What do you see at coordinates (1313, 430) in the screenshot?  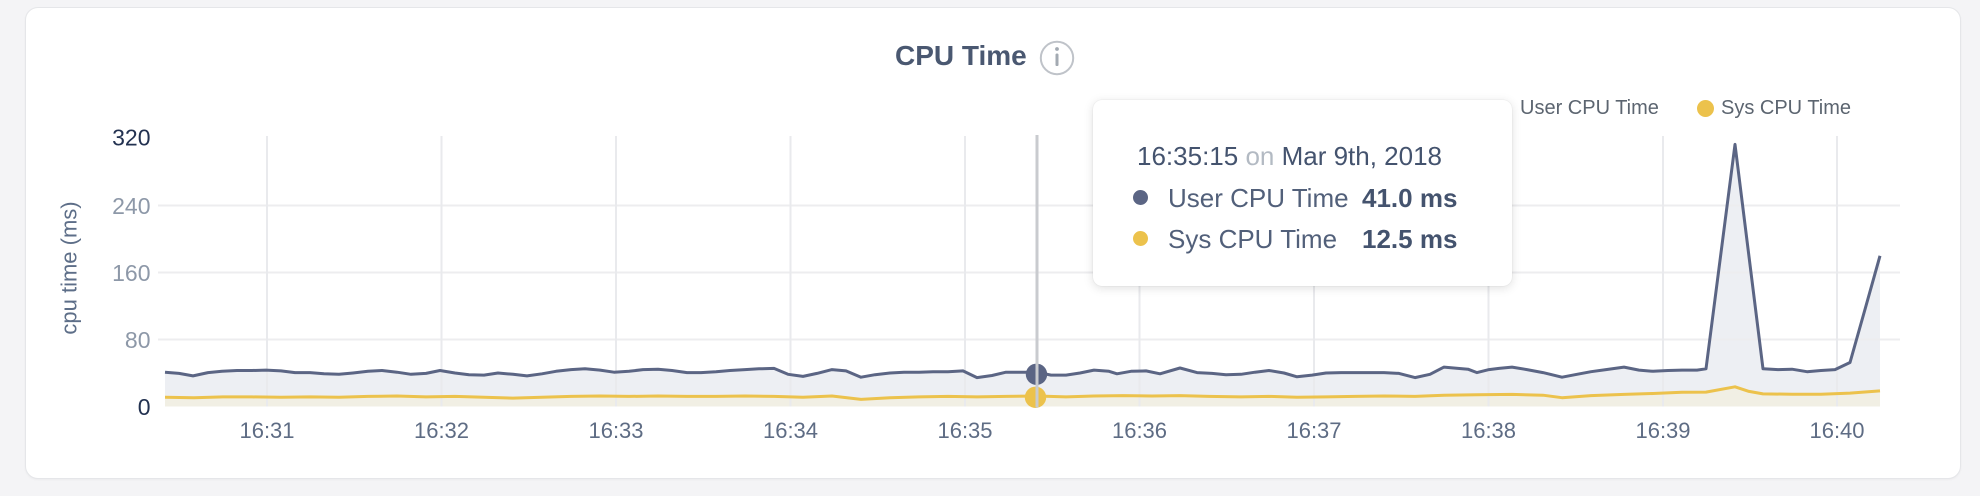 I see `svg-text: 16:37` at bounding box center [1313, 430].